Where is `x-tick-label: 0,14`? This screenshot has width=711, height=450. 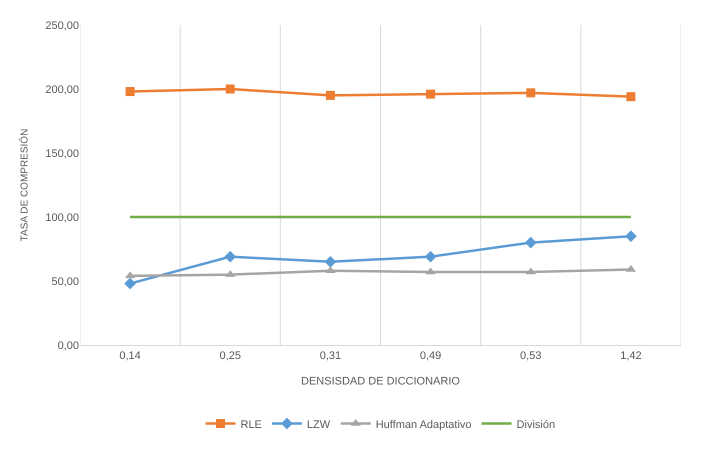 x-tick-label: 0,14 is located at coordinates (130, 356).